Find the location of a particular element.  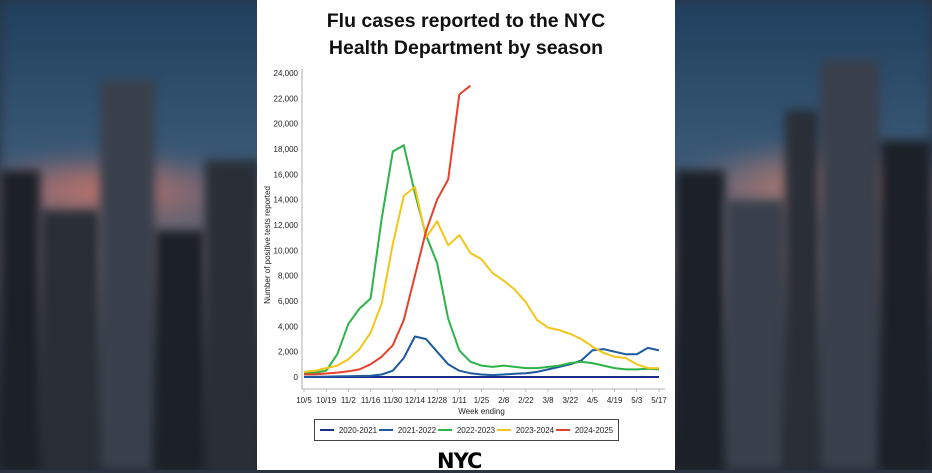

legend-item-2021-2022: 2021-2022 is located at coordinates (407, 430).